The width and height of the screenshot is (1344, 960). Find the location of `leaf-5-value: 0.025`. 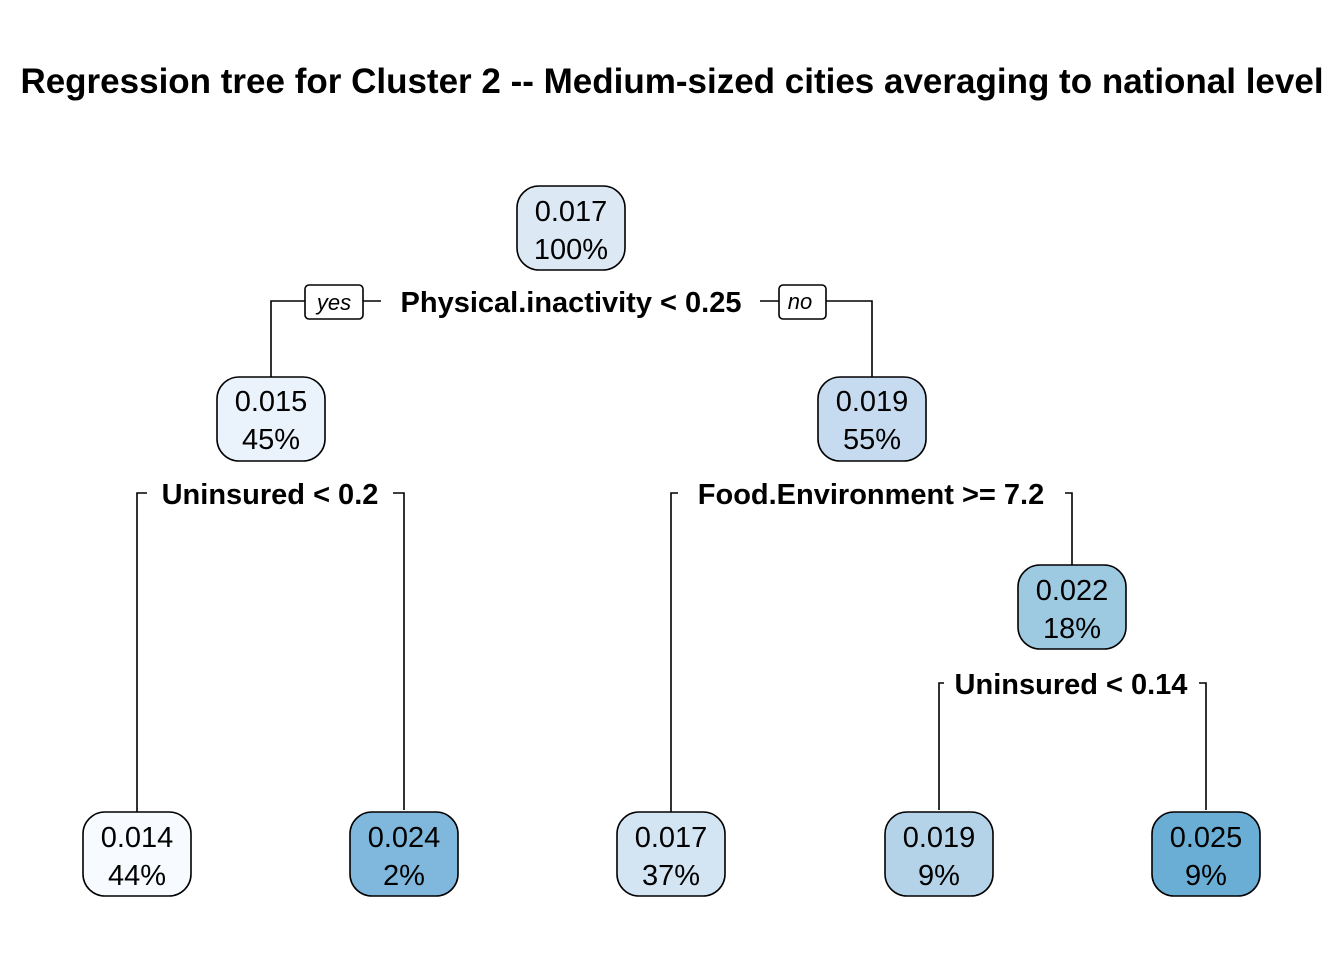

leaf-5-value: 0.025 is located at coordinates (1206, 838).